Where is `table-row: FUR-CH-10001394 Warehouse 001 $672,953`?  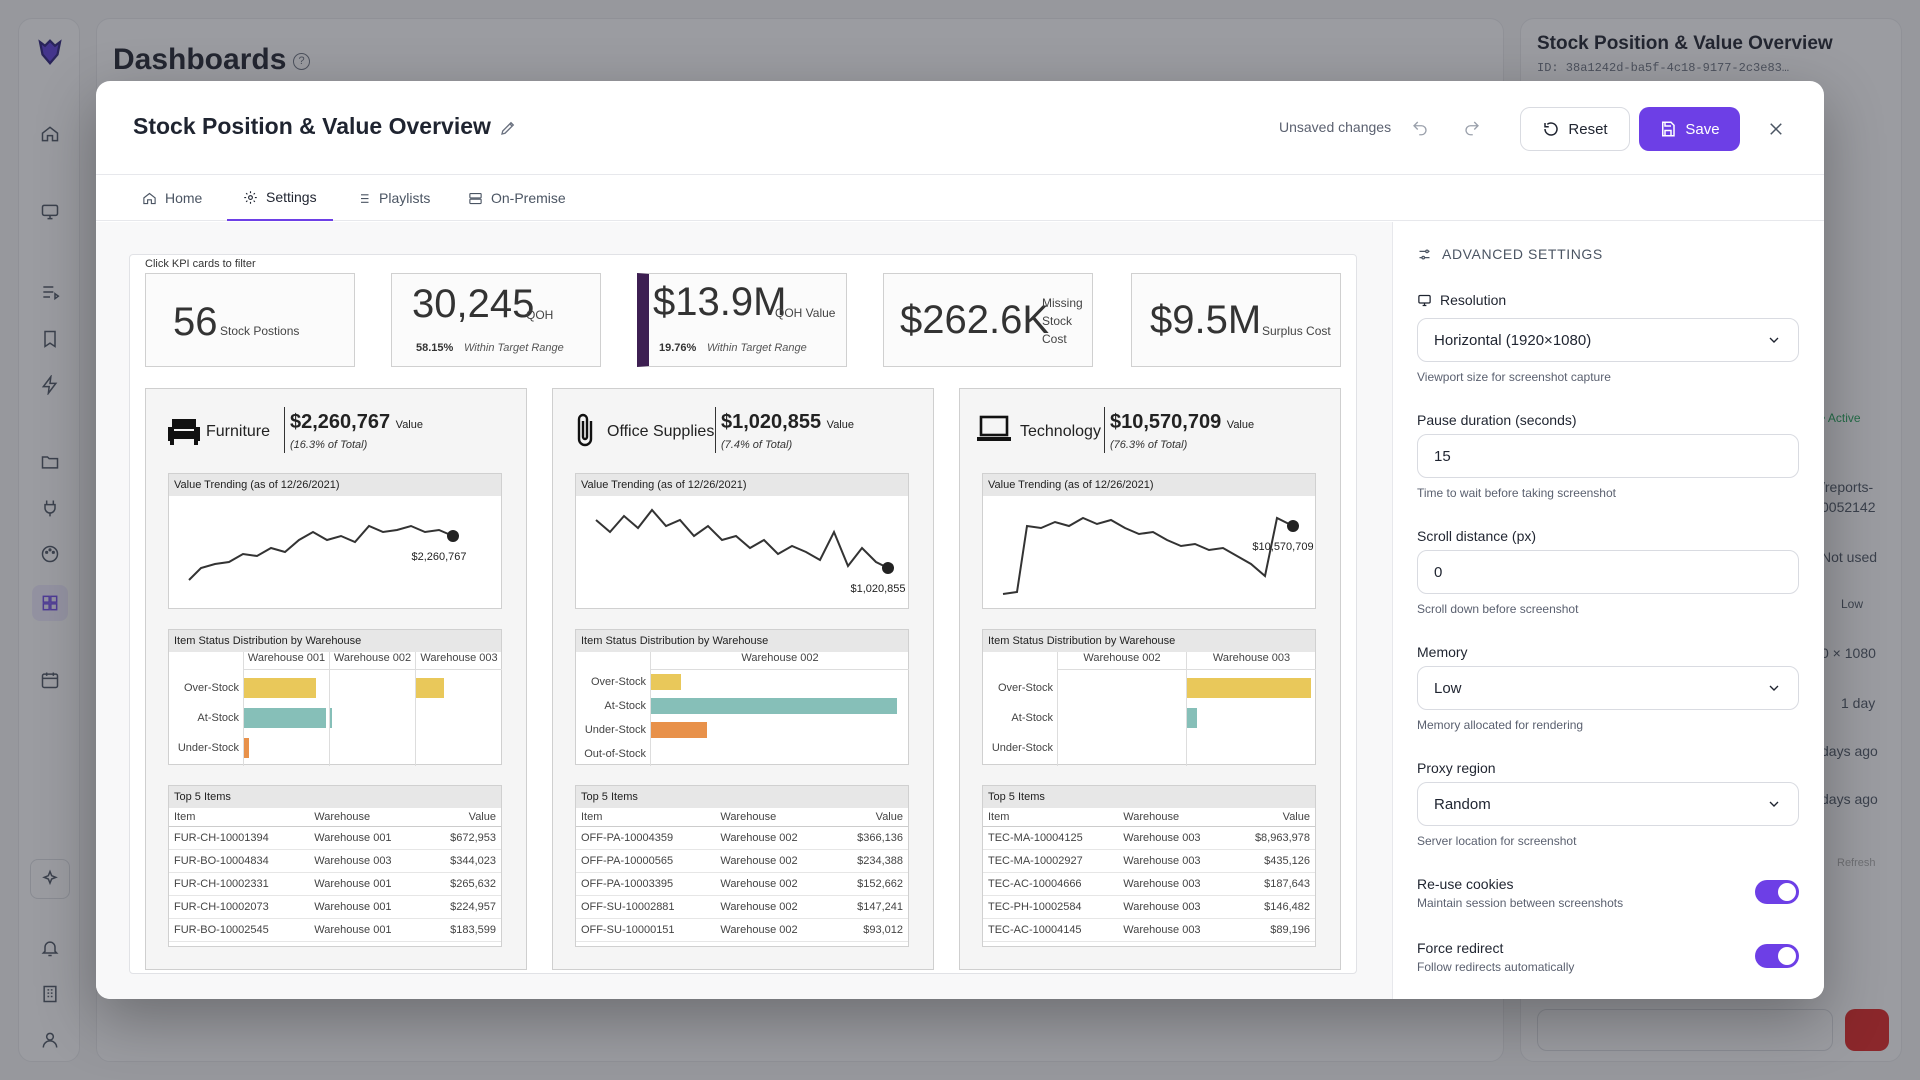
table-row: FUR-CH-10001394 Warehouse 001 $672,953 is located at coordinates (335, 838).